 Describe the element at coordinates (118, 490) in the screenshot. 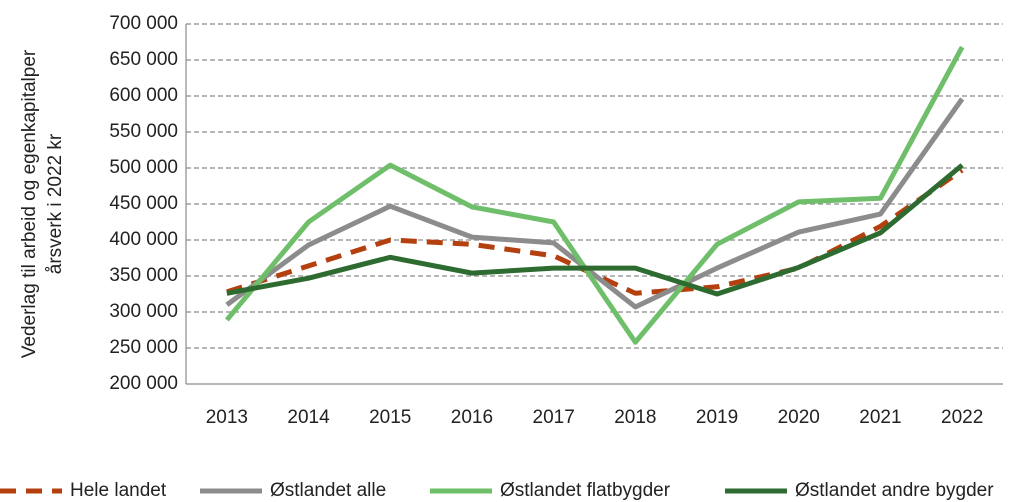

I see `legend-label: Hele landet` at that location.